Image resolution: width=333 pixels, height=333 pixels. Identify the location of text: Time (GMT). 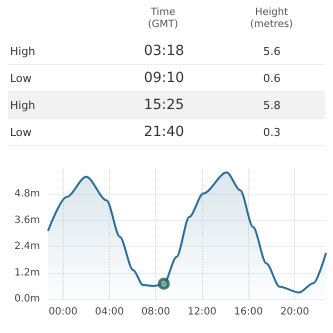
(163, 19).